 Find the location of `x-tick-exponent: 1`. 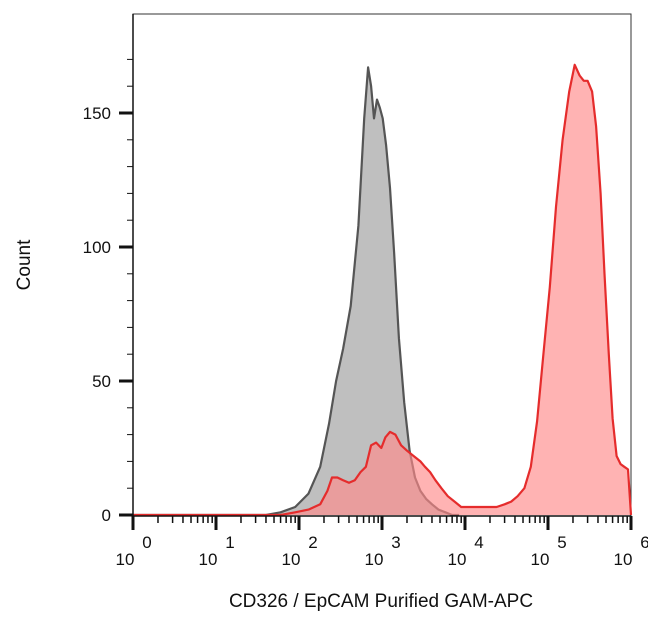

x-tick-exponent: 1 is located at coordinates (229, 542).